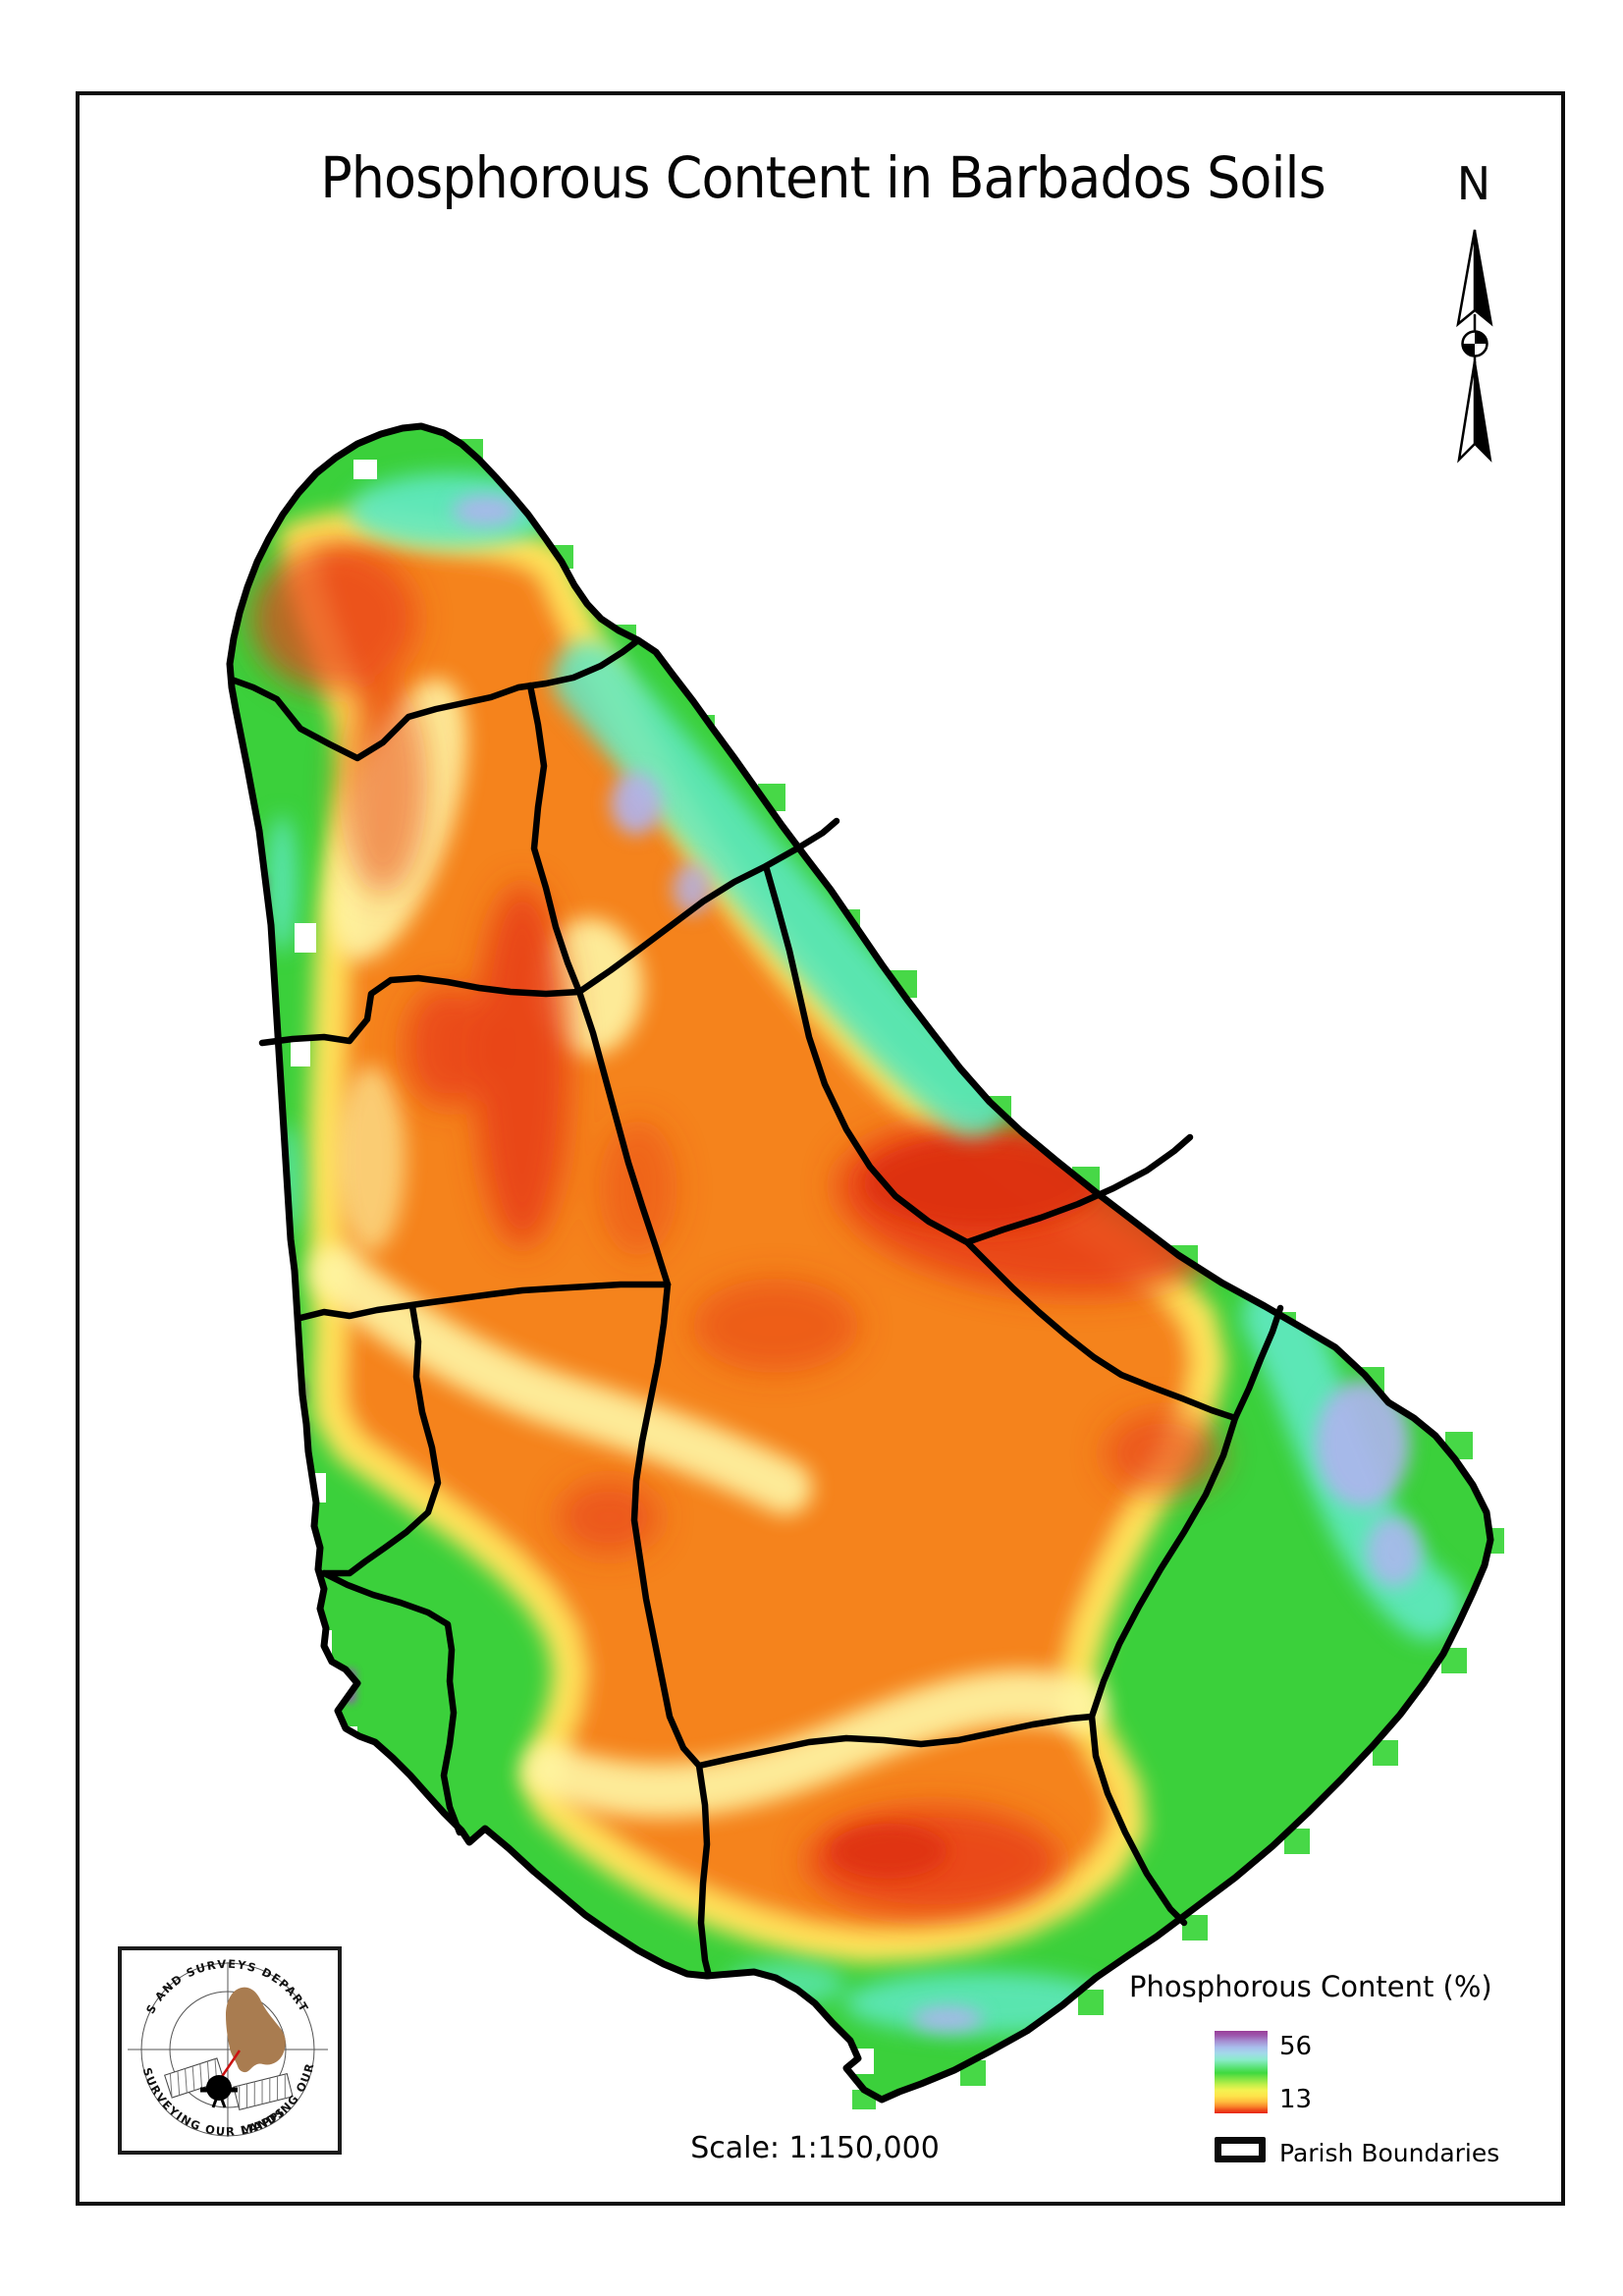  I want to click on legend-title: Phosphorous Content (%), so click(1310, 1986).